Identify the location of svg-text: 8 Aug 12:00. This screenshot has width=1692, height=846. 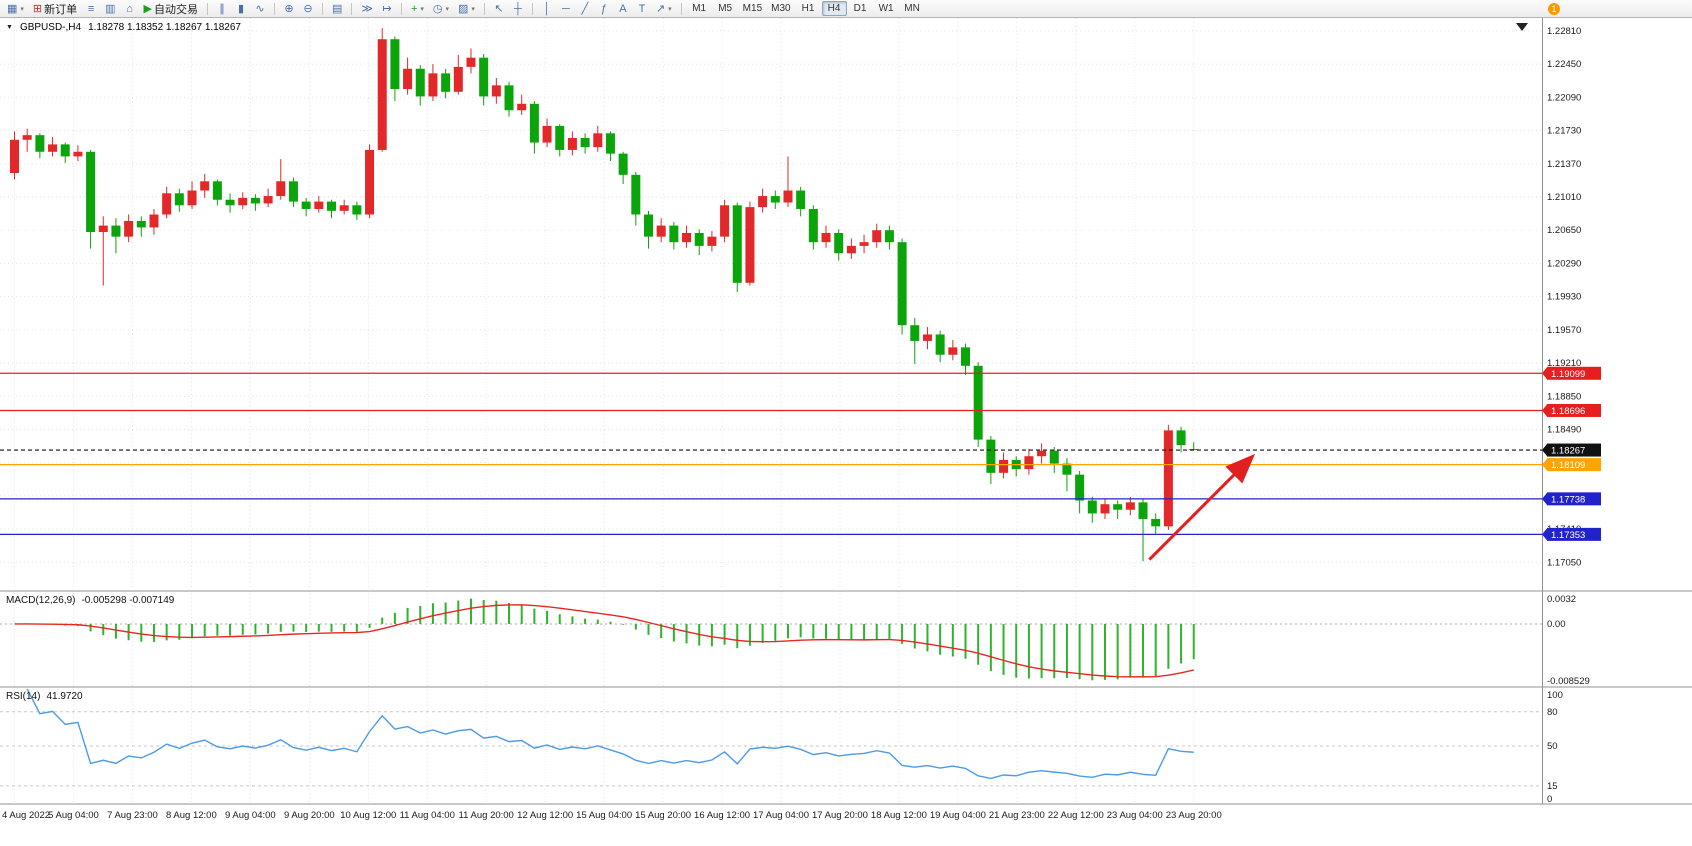
(191, 815).